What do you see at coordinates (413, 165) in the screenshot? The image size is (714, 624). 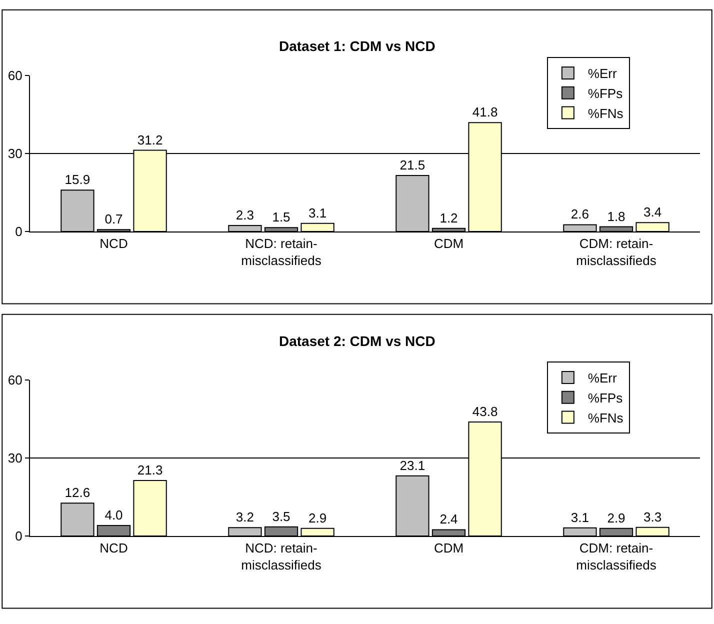 I see `data-label: 21.5` at bounding box center [413, 165].